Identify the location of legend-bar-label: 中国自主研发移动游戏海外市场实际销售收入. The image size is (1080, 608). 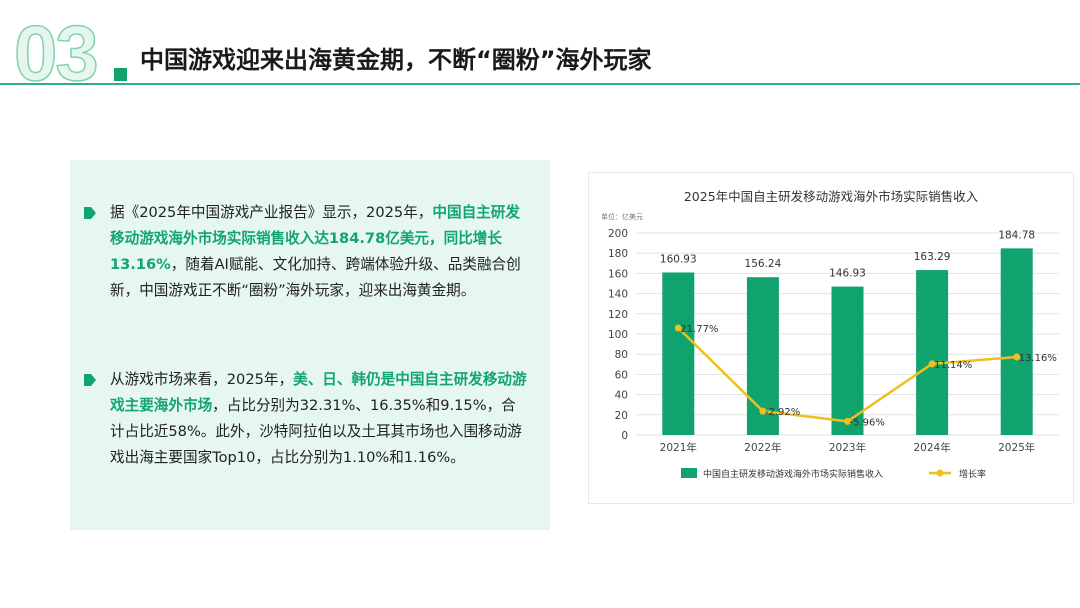
(793, 474).